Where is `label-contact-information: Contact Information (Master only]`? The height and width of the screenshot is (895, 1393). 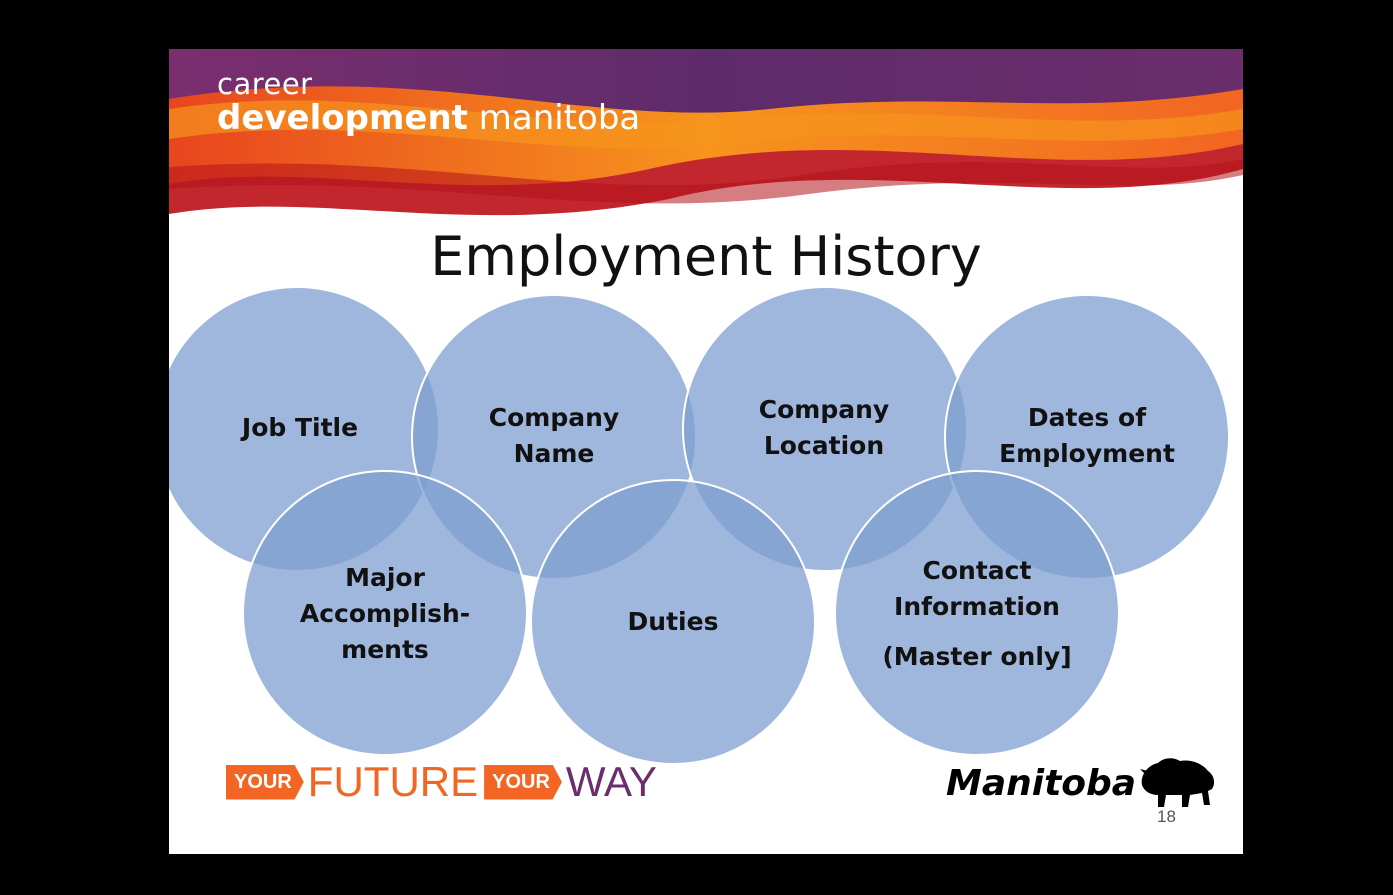 label-contact-information: Contact Information (Master only] is located at coordinates (977, 614).